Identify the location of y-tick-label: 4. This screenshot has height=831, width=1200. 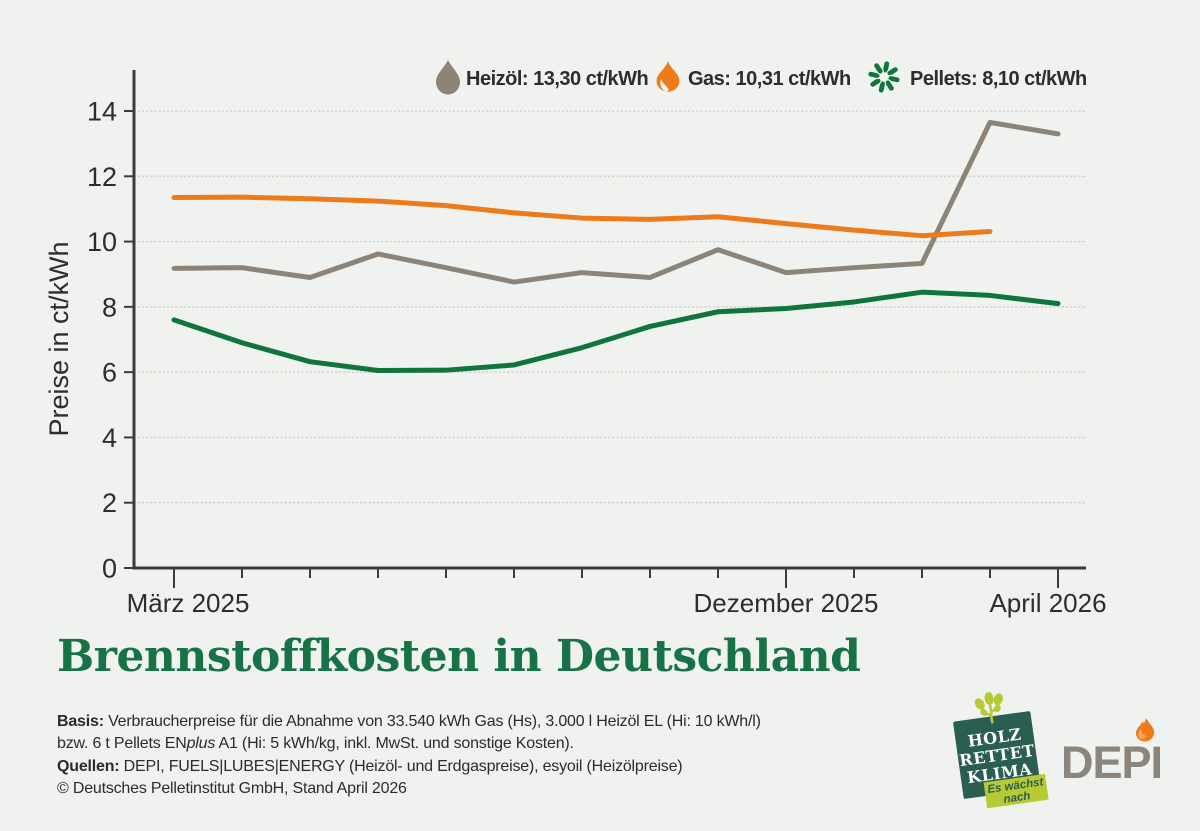
(109, 438).